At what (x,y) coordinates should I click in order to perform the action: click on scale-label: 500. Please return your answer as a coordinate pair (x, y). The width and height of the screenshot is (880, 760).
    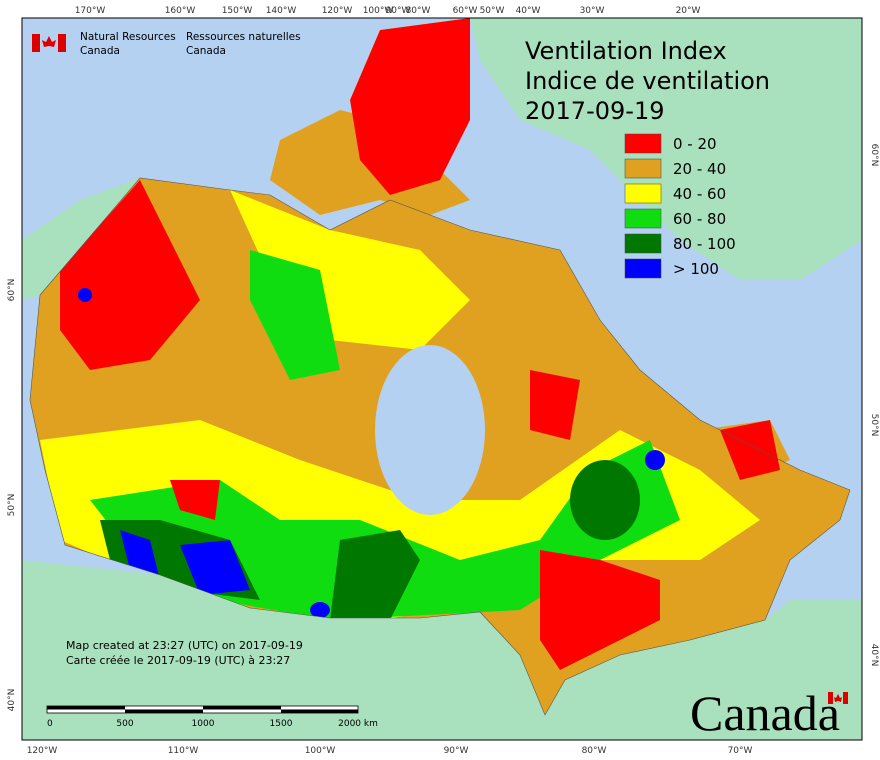
    Looking at the image, I should click on (124, 724).